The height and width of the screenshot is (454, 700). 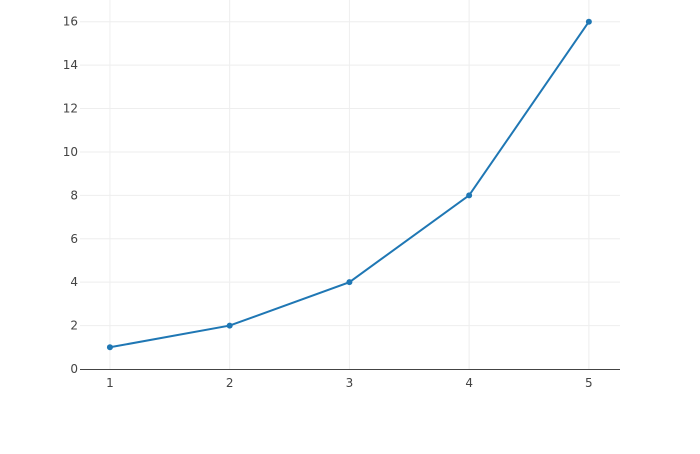 I want to click on y-tick-label: 2, so click(x=74, y=326).